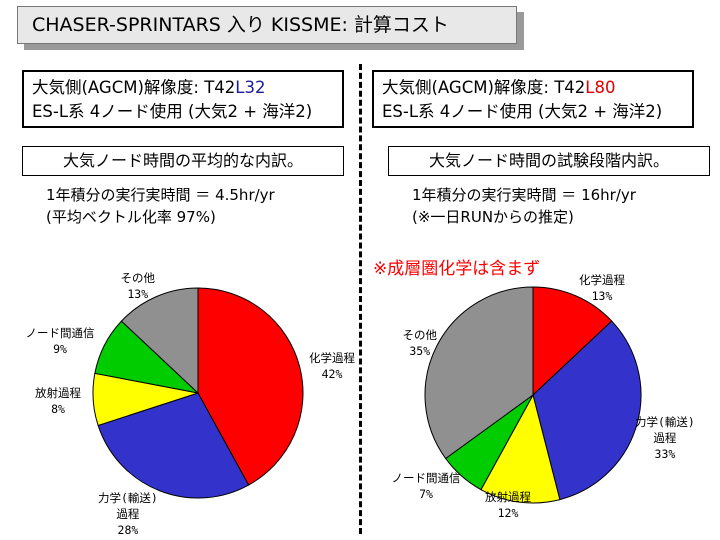  Describe the element at coordinates (160, 195) in the screenshot. I see `left-note-1: 1年積分の実行実時間 ＝ 4.5hr/yr` at that location.